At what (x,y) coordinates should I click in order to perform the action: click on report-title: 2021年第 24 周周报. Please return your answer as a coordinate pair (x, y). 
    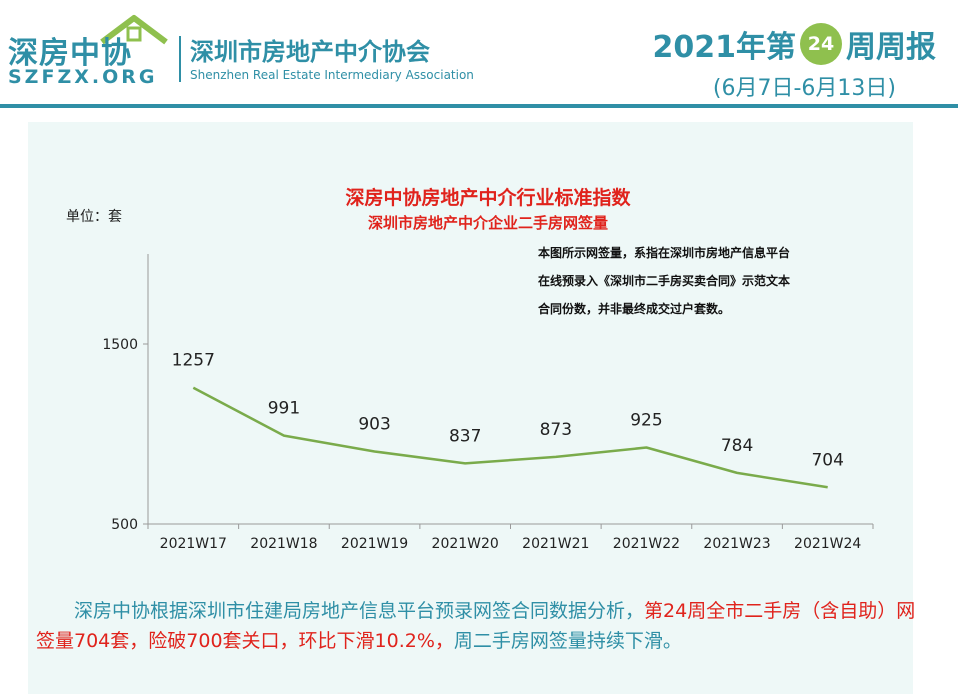
    Looking at the image, I should click on (794, 44).